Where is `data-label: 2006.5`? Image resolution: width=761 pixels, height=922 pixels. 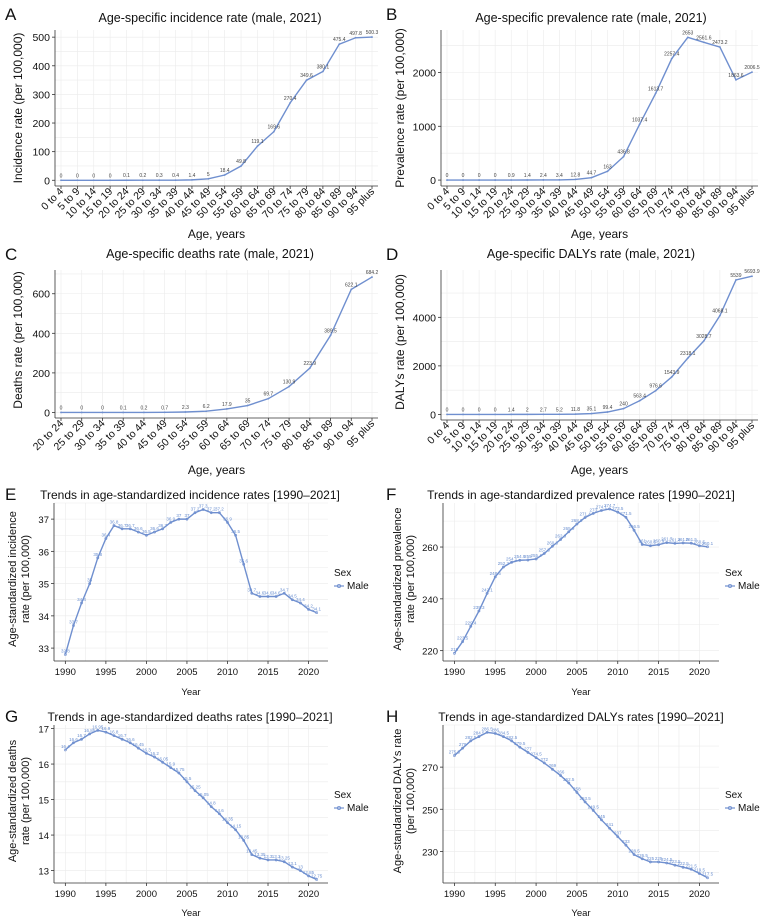 data-label: 2006.5 is located at coordinates (752, 68).